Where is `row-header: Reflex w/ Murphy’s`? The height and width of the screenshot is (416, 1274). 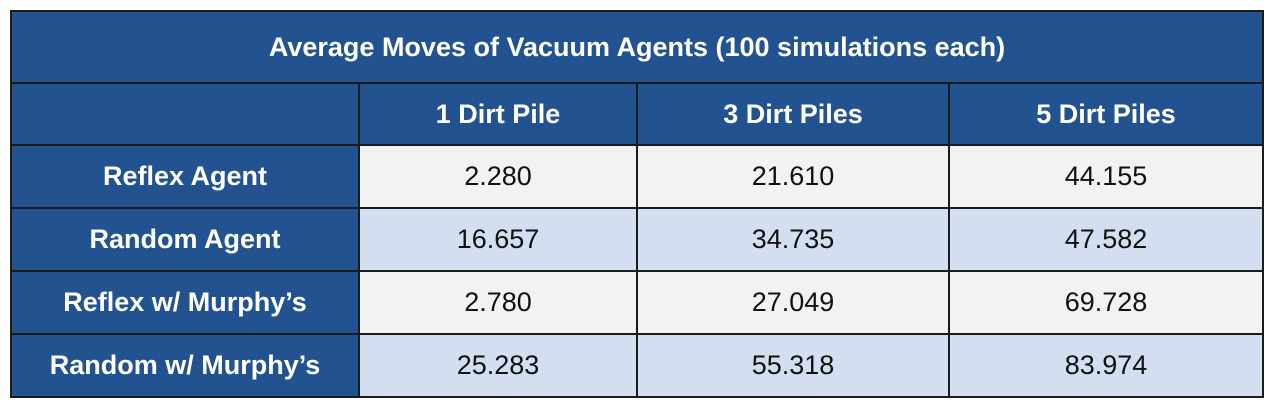
row-header: Reflex w/ Murphy’s is located at coordinates (185, 302).